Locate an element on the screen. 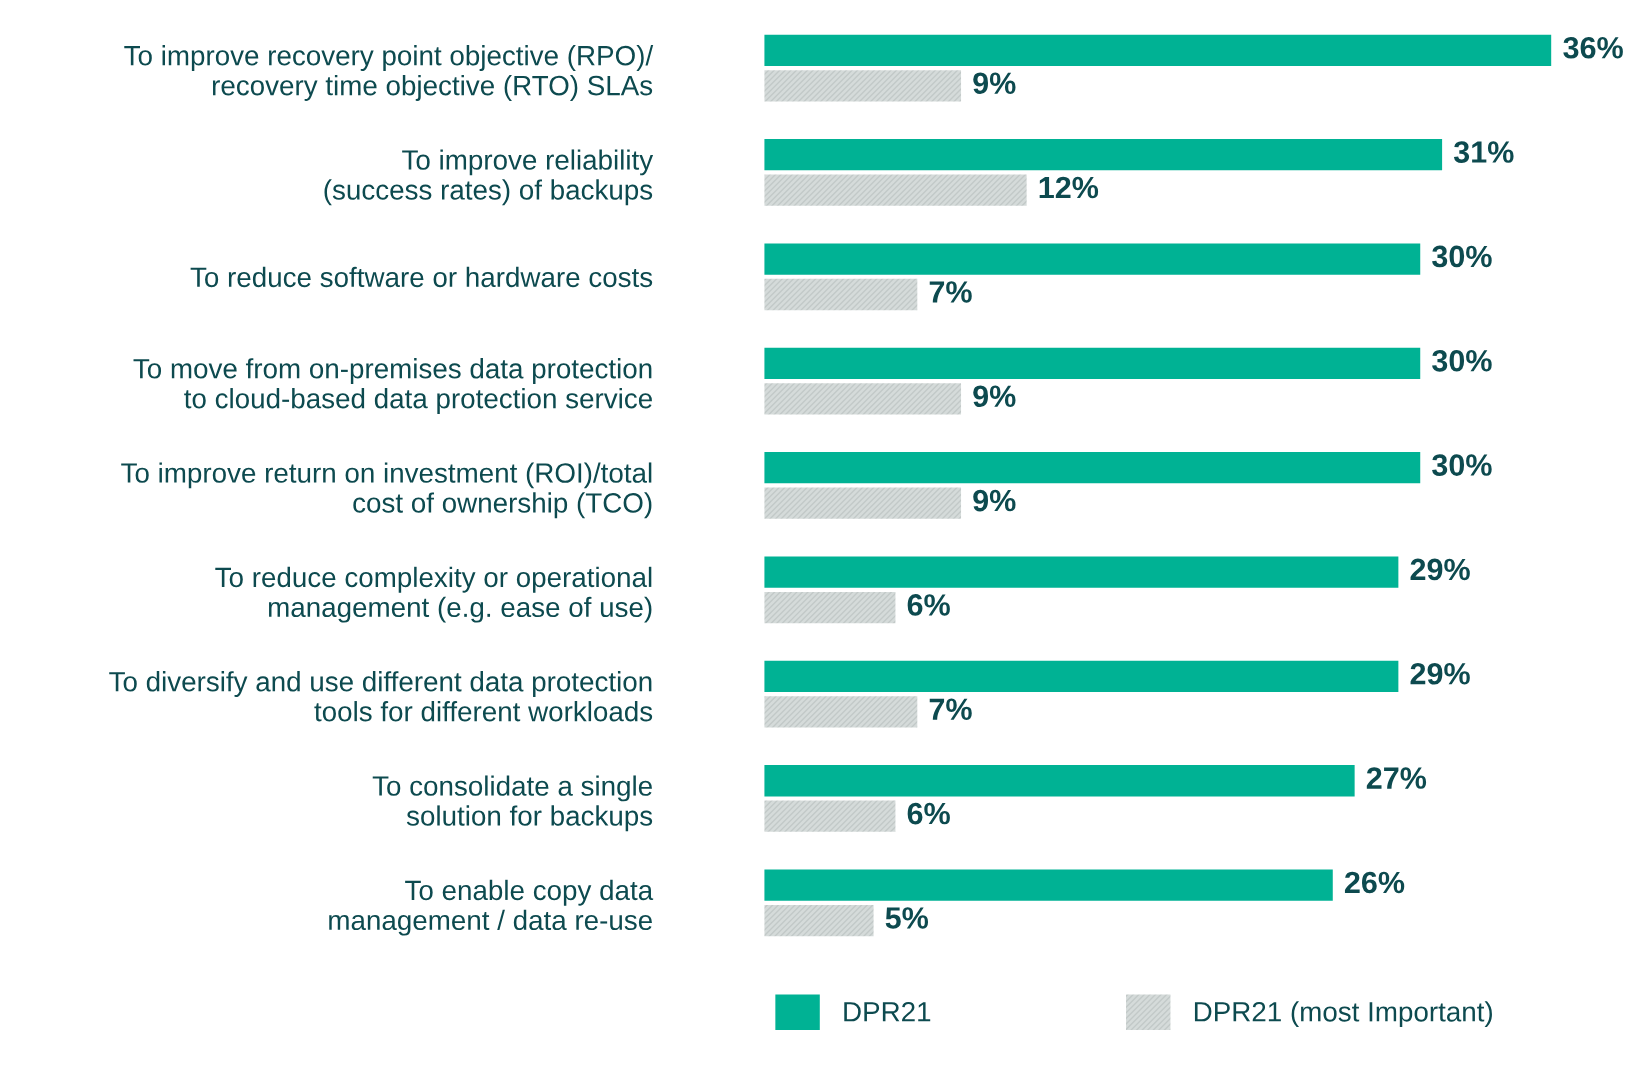 This screenshot has height=1073, width=1640. legend-label: DPR21 (most Important) is located at coordinates (1343, 1014).